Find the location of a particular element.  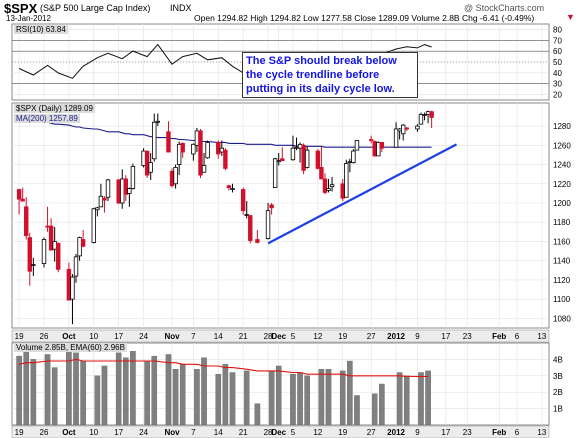

volume-ema-line is located at coordinates (223, 368).